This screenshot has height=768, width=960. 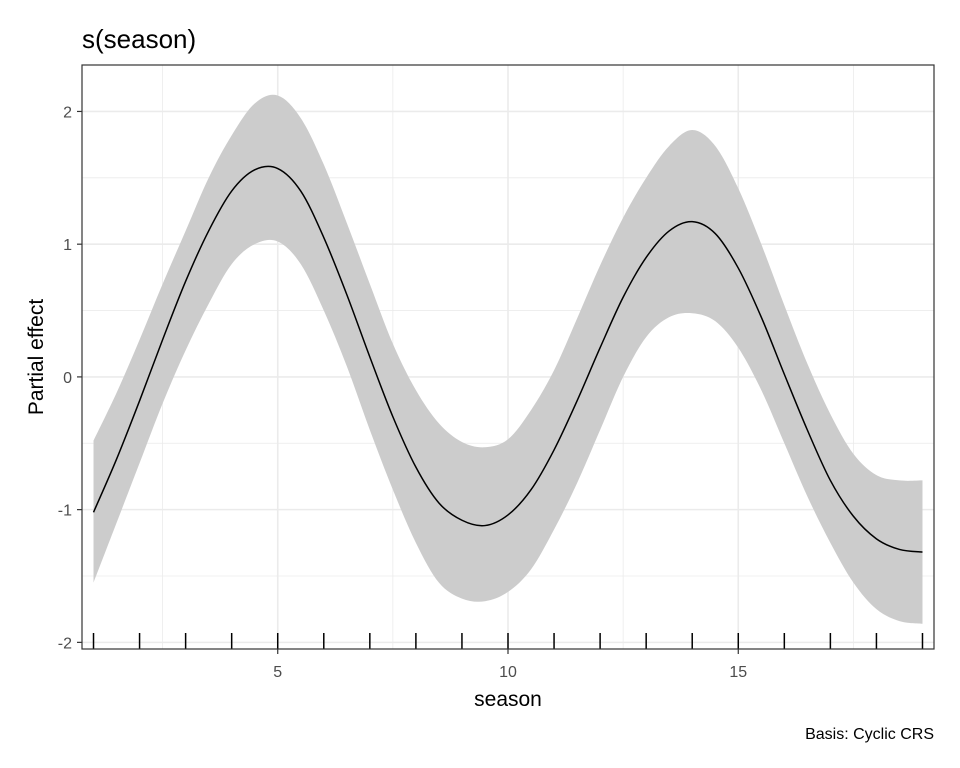 I want to click on x-tick-label: 15, so click(x=738, y=672).